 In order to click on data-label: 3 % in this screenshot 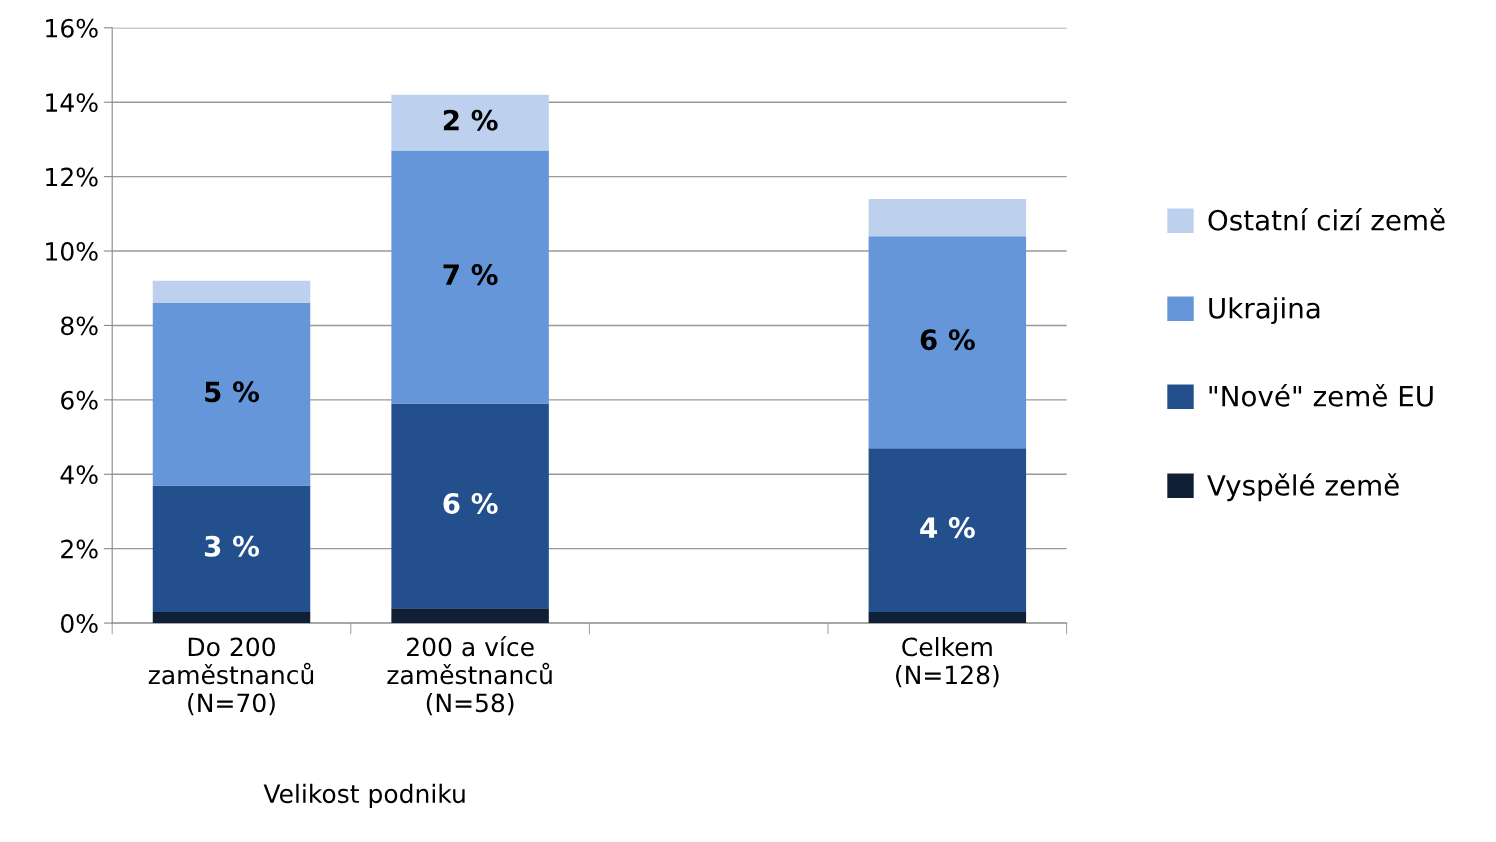, I will do `click(232, 546)`.